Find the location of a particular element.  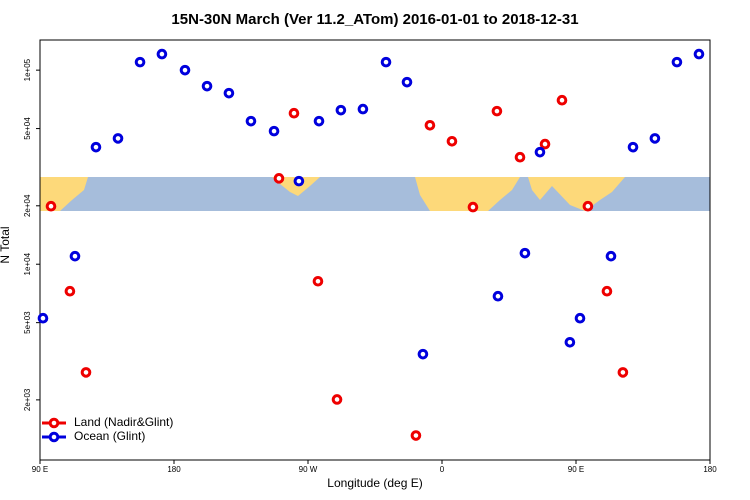

map-band is located at coordinates (375, 194).